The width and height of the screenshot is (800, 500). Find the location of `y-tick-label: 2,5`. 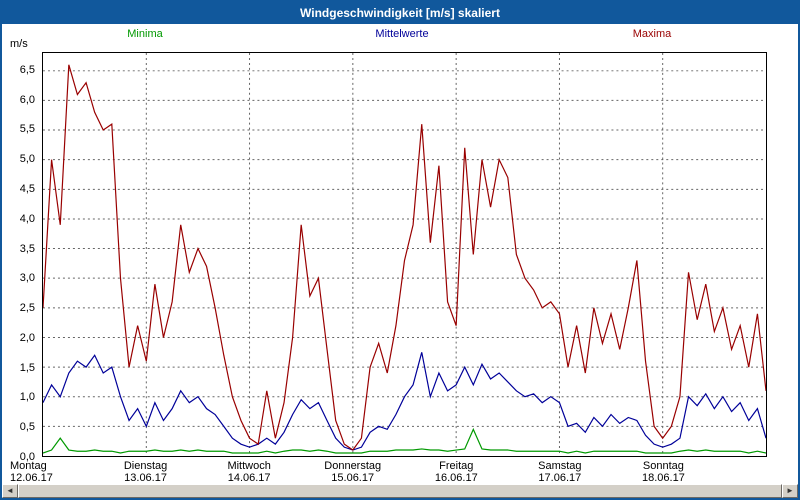

y-tick-label: 2,5 is located at coordinates (27, 308).